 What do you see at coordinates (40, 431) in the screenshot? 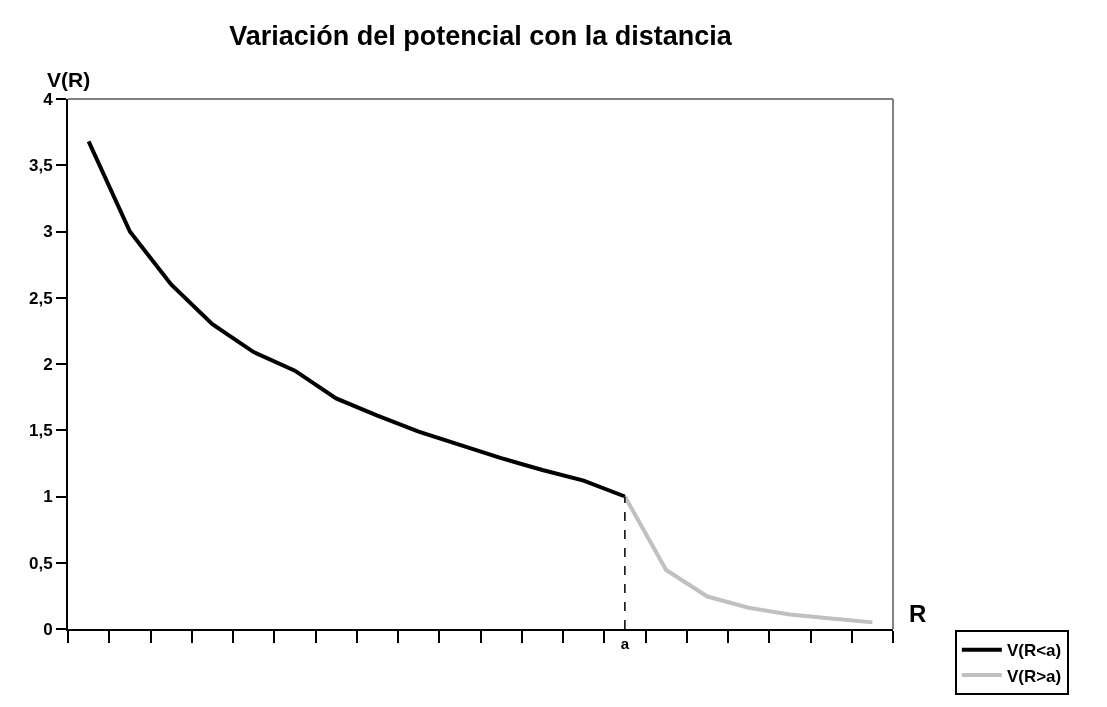
I see `y-tick-label: 1,5` at bounding box center [40, 431].